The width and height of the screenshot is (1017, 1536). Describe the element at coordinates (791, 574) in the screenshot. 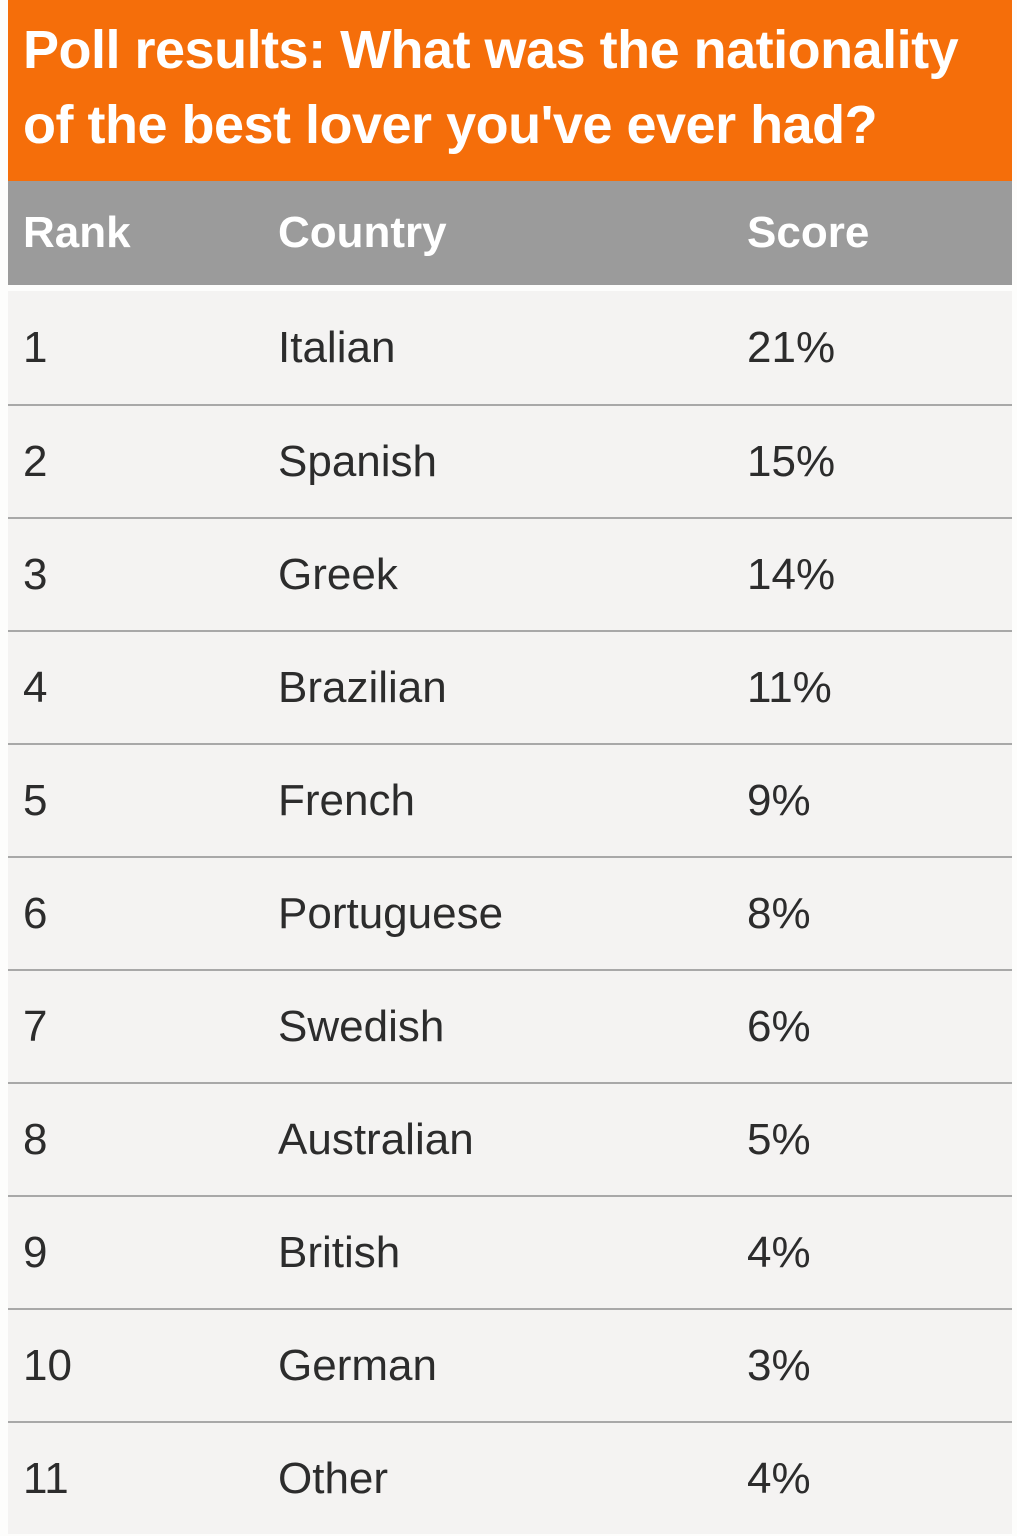

I see `score-cell: 14%` at that location.